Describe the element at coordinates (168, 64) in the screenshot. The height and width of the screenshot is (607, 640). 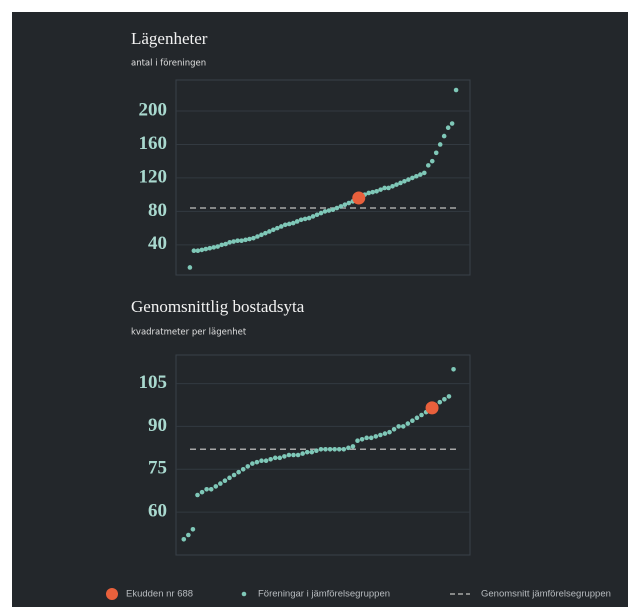
I see `chart-subtitle: antal i föreningen` at that location.